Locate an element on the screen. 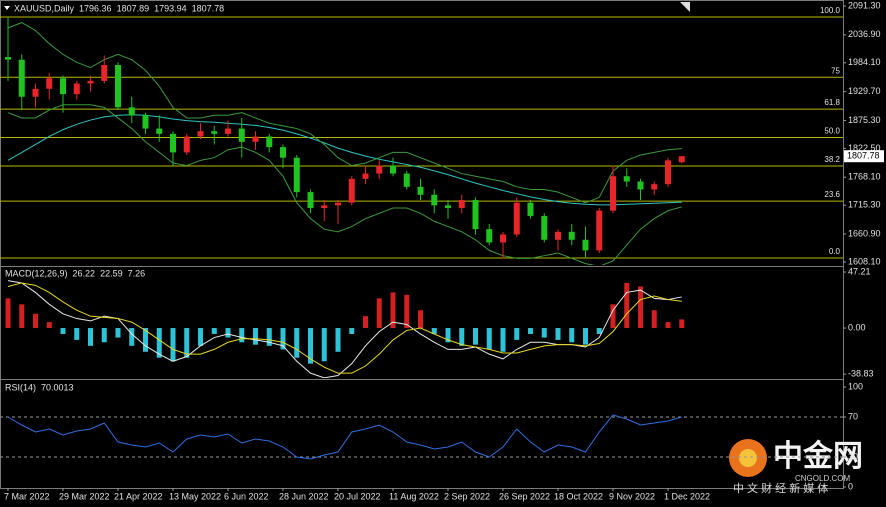 This screenshot has width=886, height=507. x-tick-label: 1 Dec 2022 is located at coordinates (687, 496).